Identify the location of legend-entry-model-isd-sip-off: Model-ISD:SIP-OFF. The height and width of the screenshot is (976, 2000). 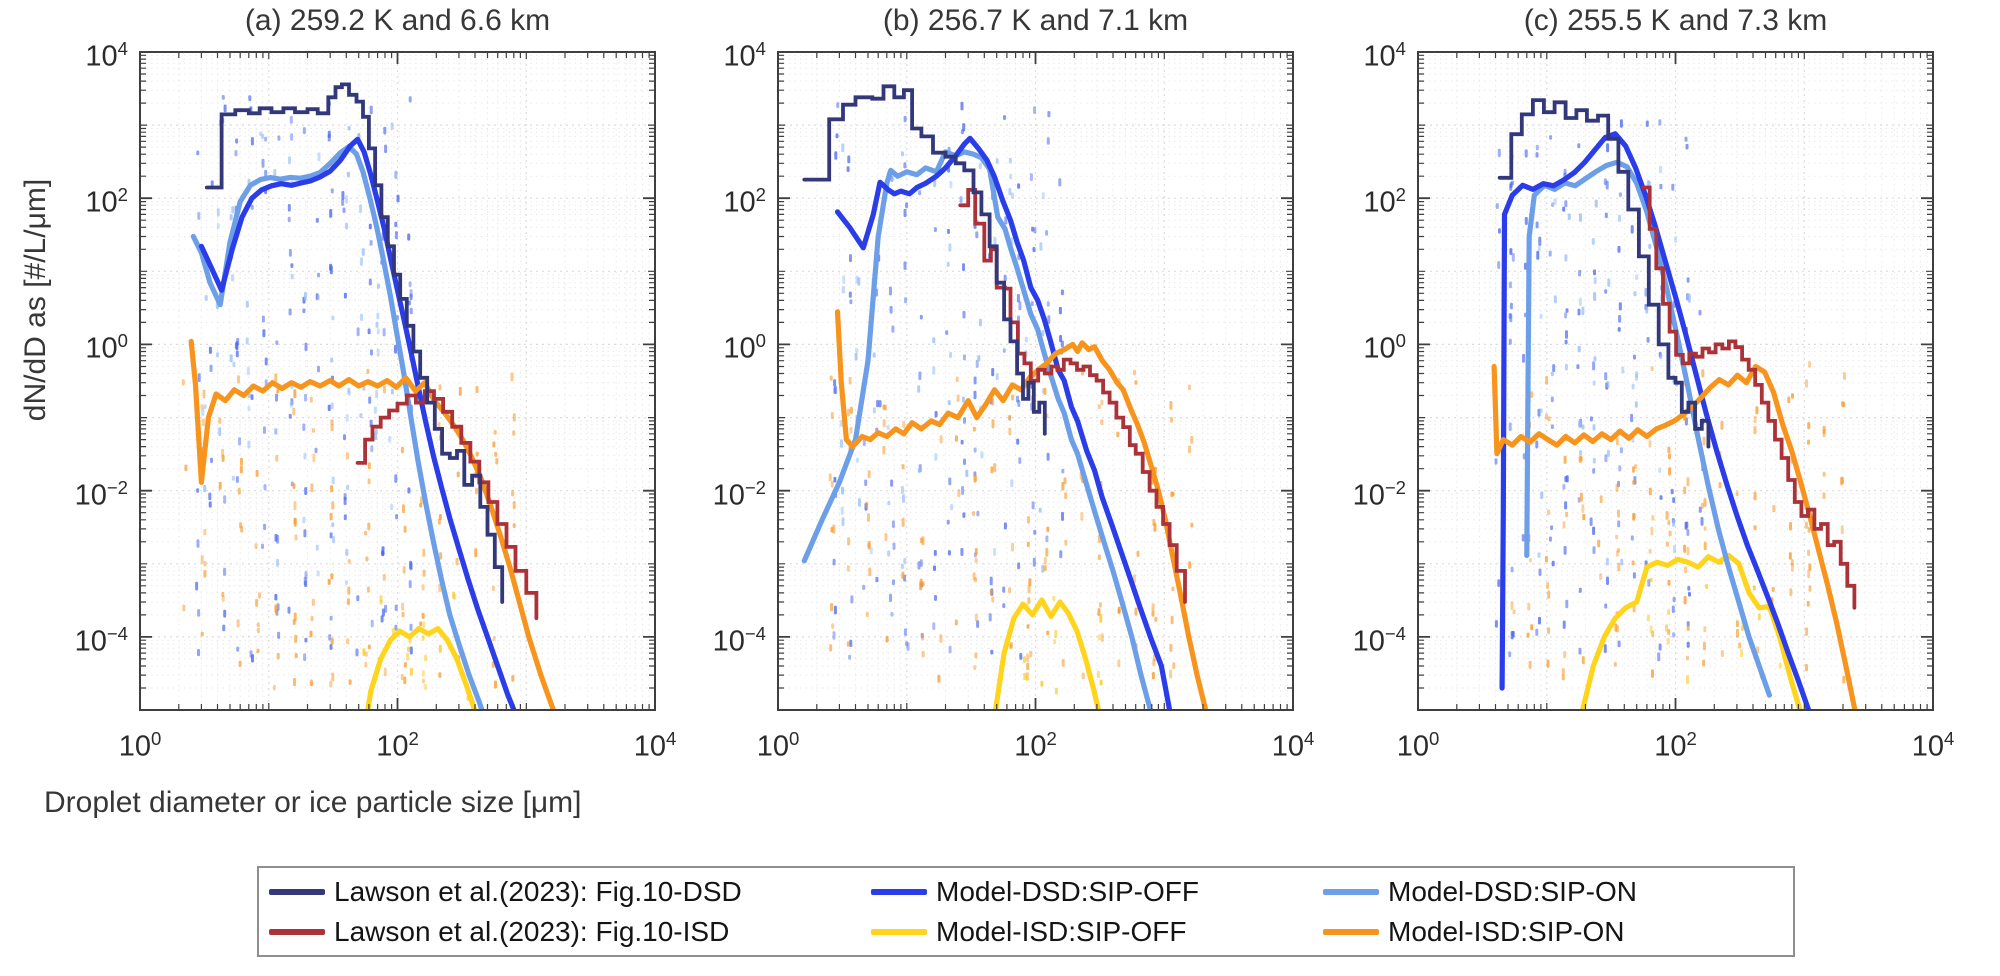
(1028, 932).